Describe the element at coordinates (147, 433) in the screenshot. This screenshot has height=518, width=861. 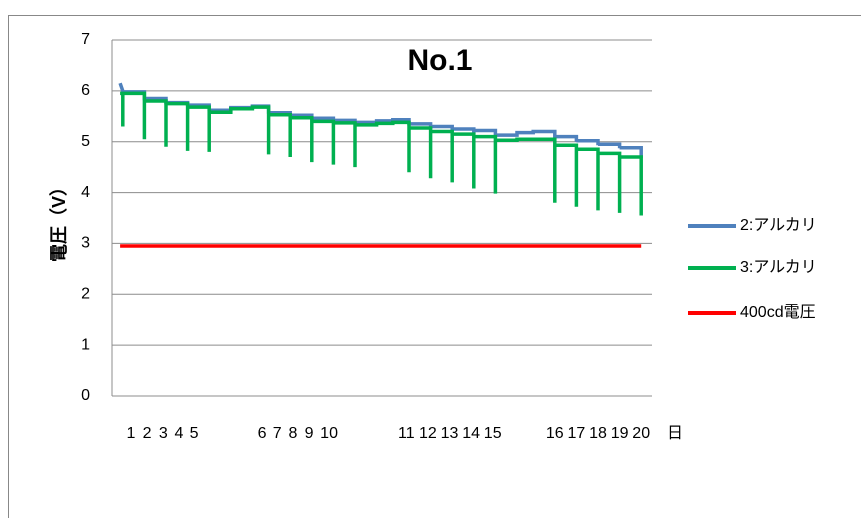
I see `x-tick-label: 2` at that location.